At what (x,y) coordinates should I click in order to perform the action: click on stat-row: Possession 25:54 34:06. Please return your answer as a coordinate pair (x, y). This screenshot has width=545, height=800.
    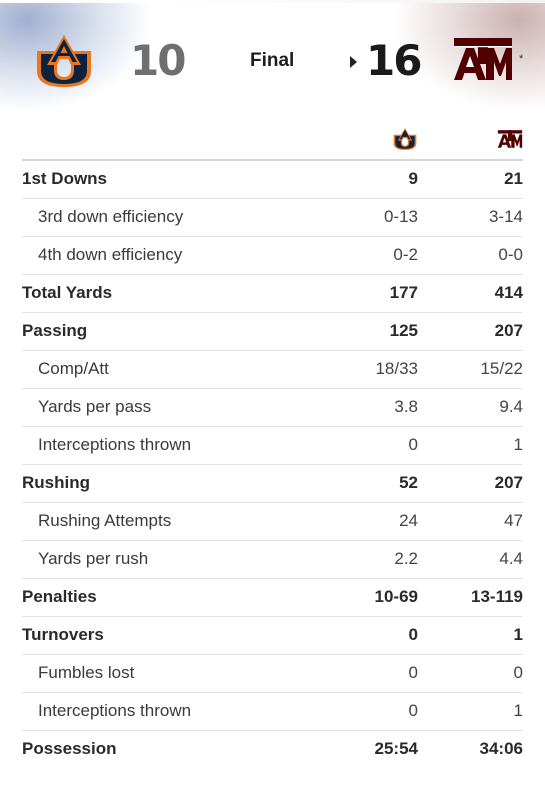
    Looking at the image, I should click on (272, 749).